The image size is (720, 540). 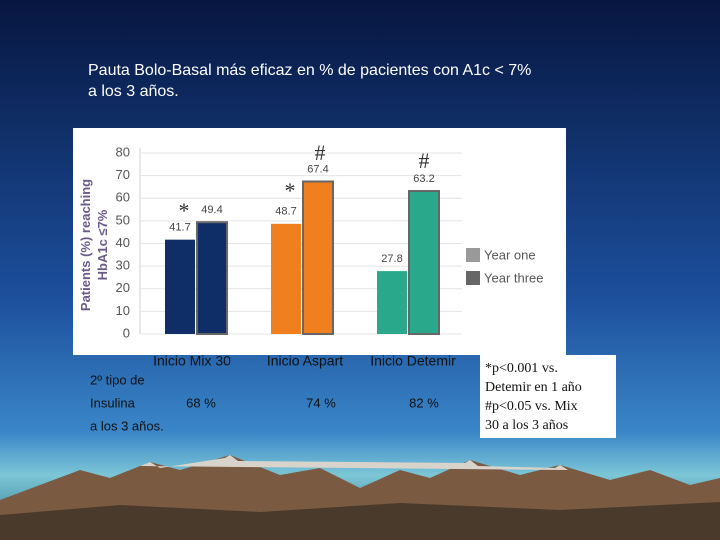 I want to click on y-tick-label: 70, so click(x=123, y=174).